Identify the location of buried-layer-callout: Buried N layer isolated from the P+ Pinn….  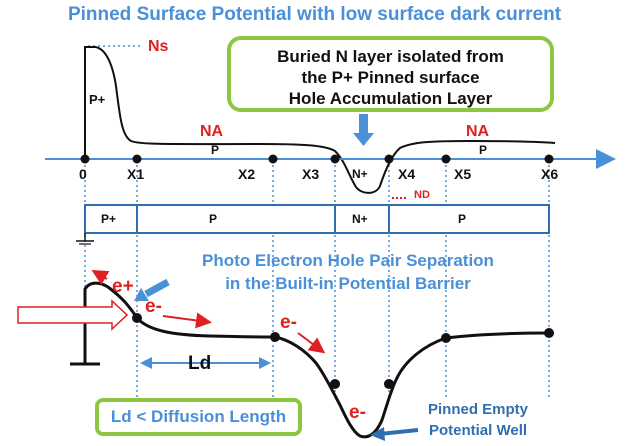
(390, 74).